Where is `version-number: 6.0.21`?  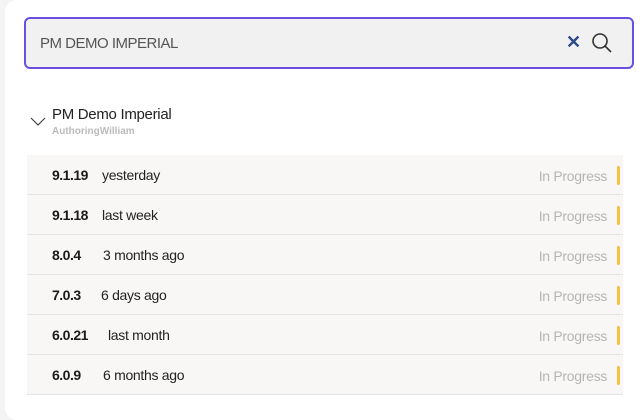 version-number: 6.0.21 is located at coordinates (70, 335).